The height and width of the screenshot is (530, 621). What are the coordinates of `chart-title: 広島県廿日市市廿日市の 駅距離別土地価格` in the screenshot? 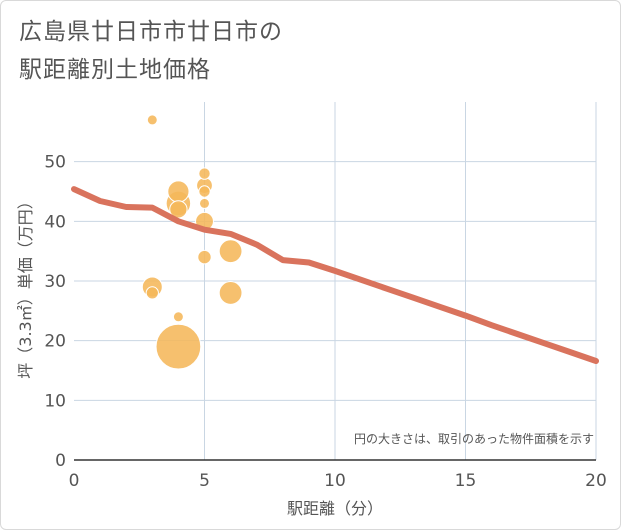 It's located at (151, 51).